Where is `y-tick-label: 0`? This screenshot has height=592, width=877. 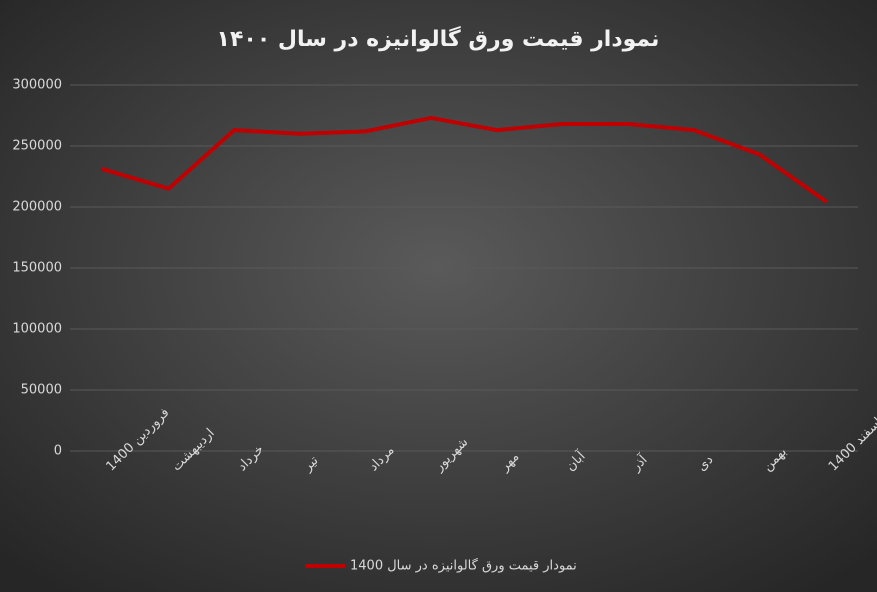 y-tick-label: 0 is located at coordinates (58, 451).